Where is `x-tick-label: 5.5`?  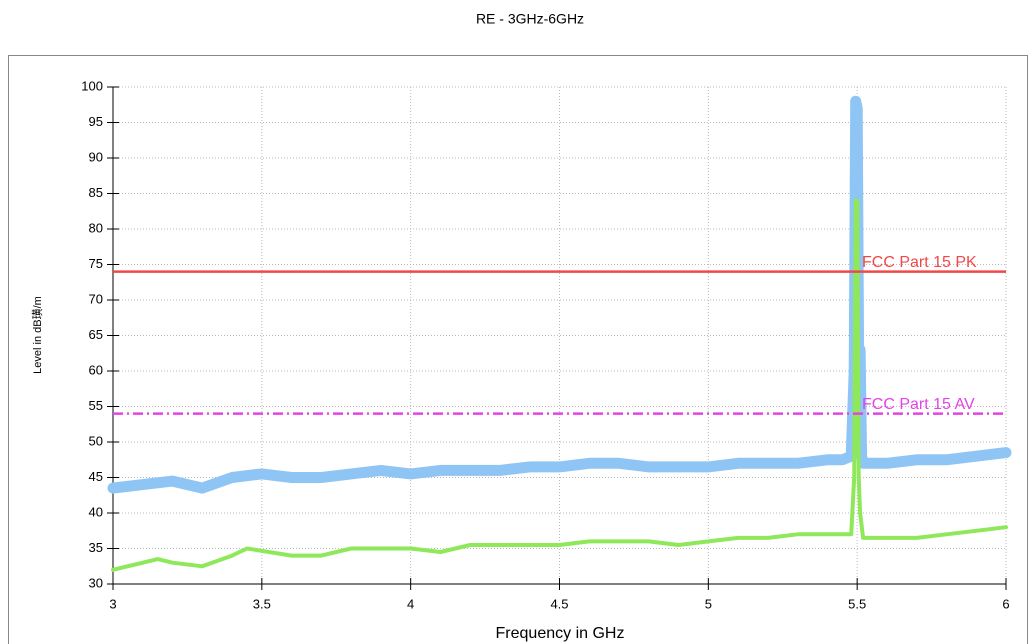 x-tick-label: 5.5 is located at coordinates (857, 603).